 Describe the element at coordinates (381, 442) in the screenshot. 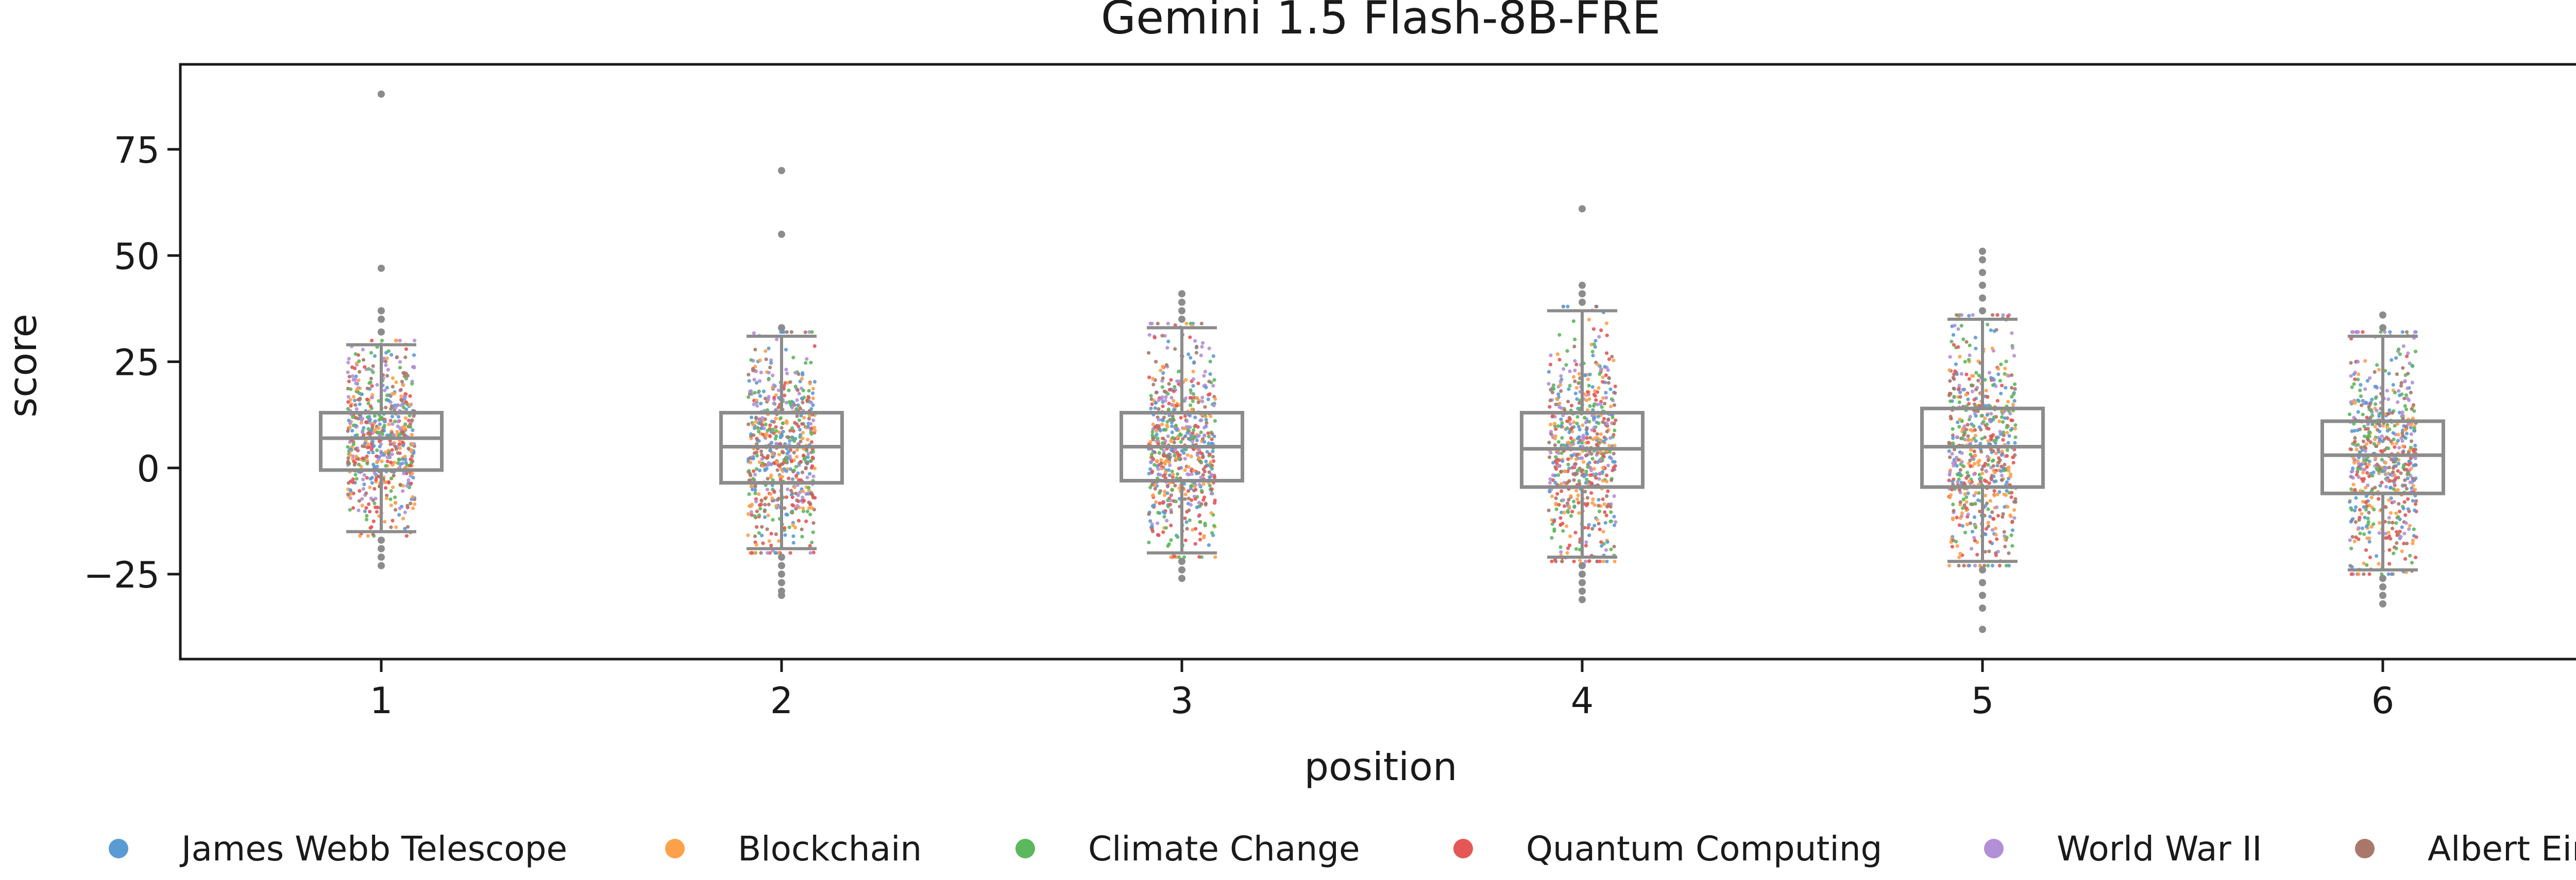

I see `box-iqr` at that location.